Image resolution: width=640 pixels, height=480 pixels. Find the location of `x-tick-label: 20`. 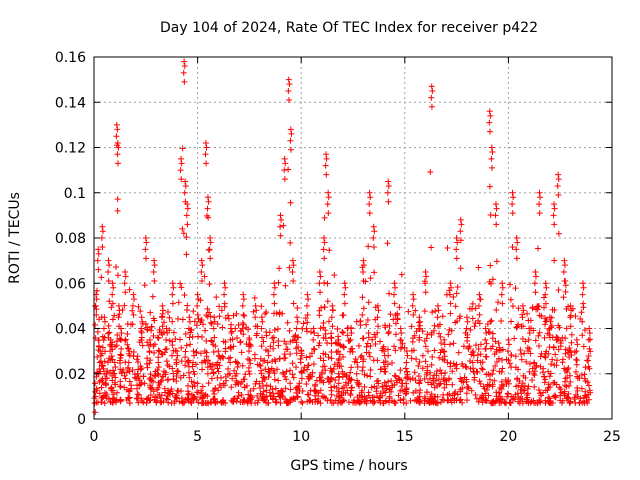

x-tick-label: 20 is located at coordinates (508, 437).